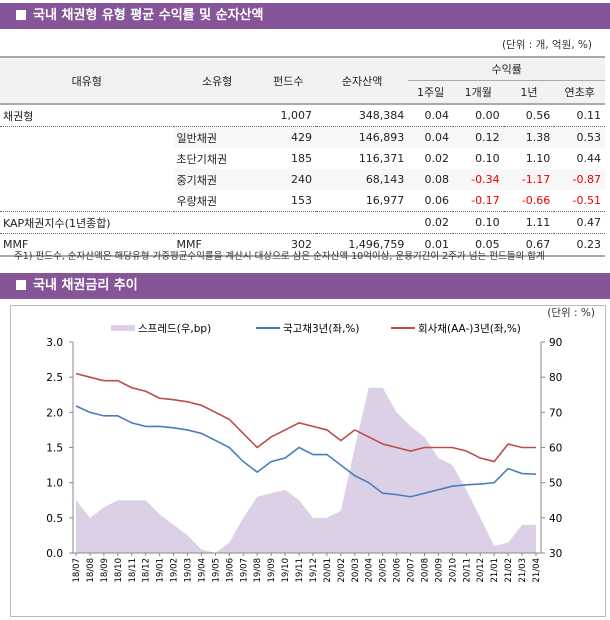 This screenshot has width=610, height=620. I want to click on cell-assets: 1,496,759, so click(376, 244).